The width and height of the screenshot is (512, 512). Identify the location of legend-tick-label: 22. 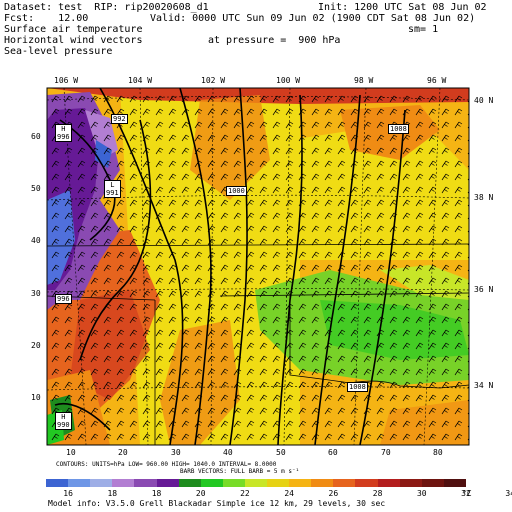
(245, 493).